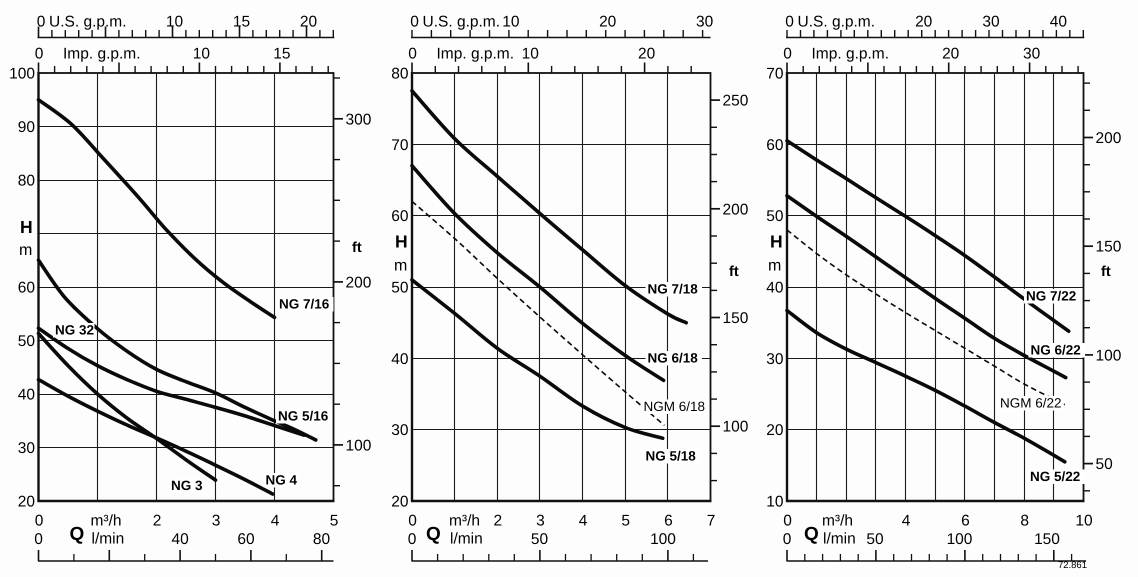 This screenshot has width=1138, height=577. Describe the element at coordinates (675, 406) in the screenshot. I see `svg-text: NGM 6/18` at that location.